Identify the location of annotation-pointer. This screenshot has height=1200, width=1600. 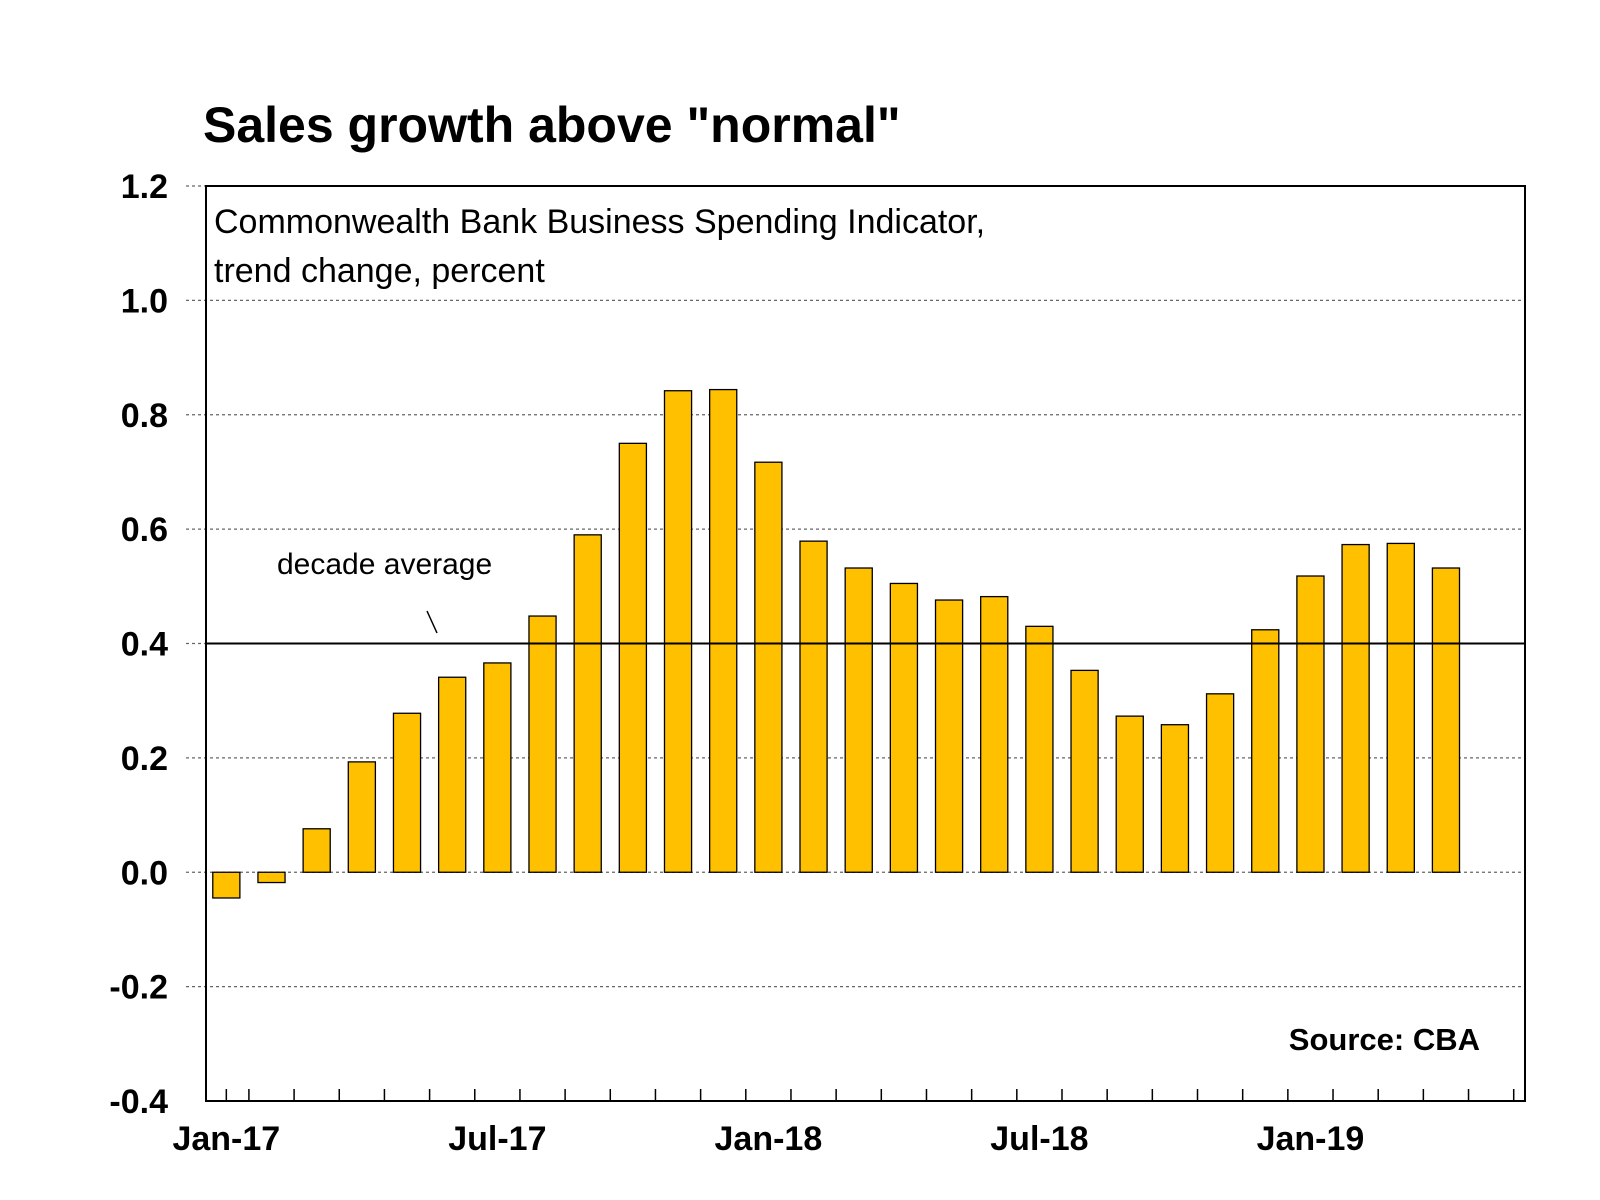
(432, 622).